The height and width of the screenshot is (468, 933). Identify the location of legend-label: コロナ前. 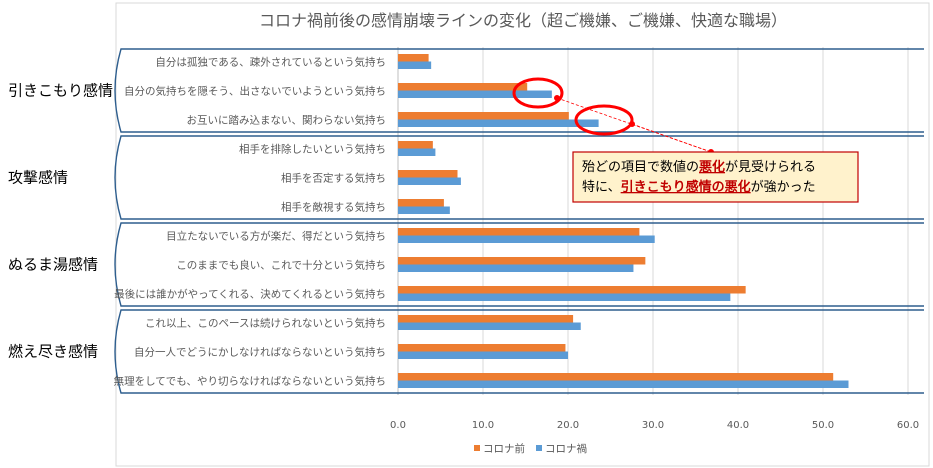
(504, 448).